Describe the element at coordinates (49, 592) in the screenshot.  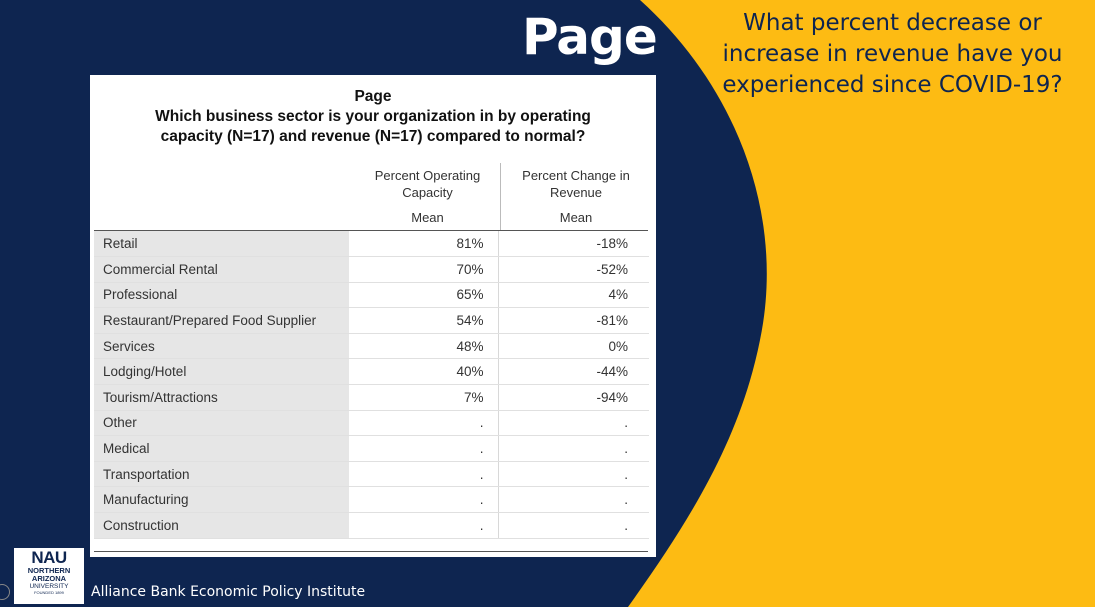
I see `logo-line-founded: FOUNDED 1899` at that location.